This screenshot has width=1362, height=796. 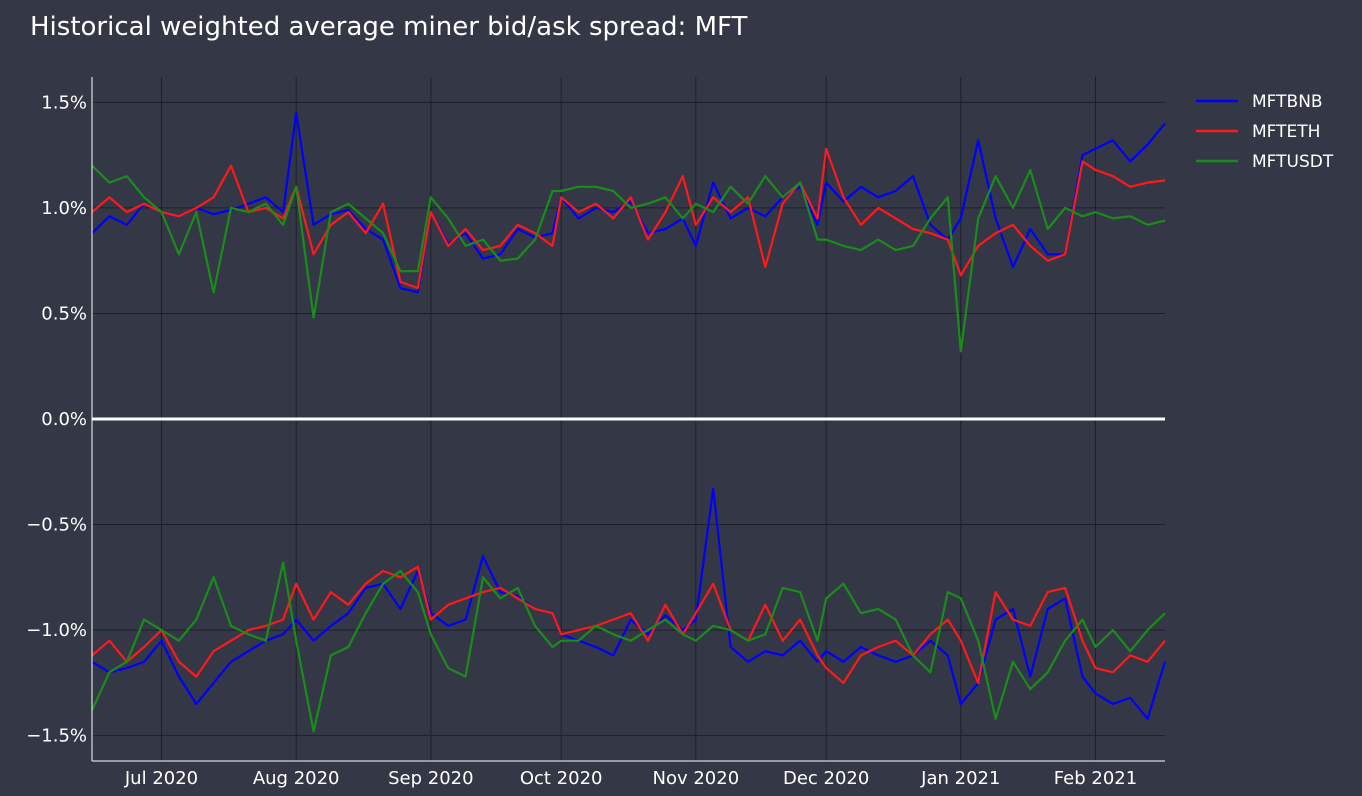 What do you see at coordinates (56, 630) in the screenshot?
I see `y-tick-label: −1.0%` at bounding box center [56, 630].